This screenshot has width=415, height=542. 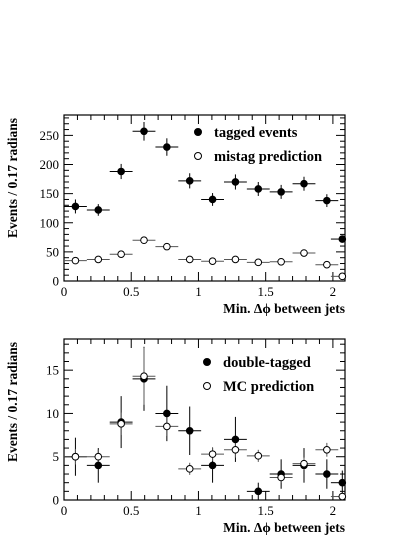 I want to click on top-x-tick-label: 1.5, so click(x=266, y=291).